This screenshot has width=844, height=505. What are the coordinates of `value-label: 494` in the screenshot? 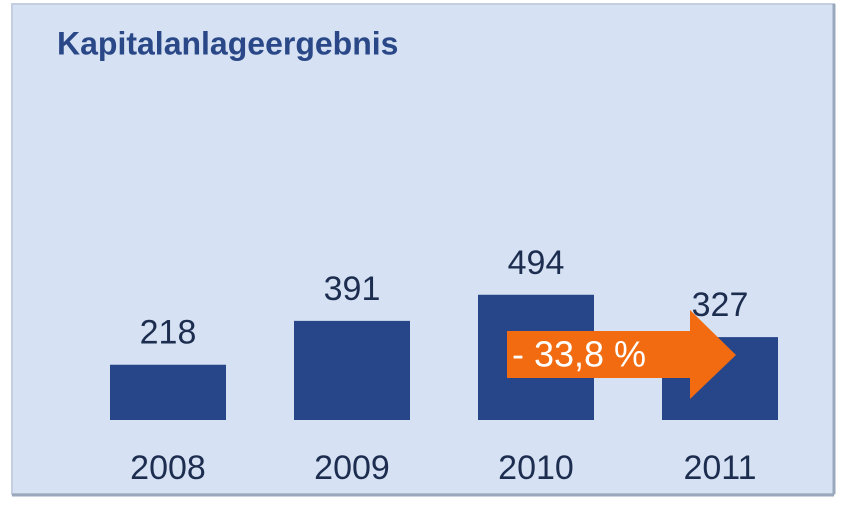 It's located at (536, 263).